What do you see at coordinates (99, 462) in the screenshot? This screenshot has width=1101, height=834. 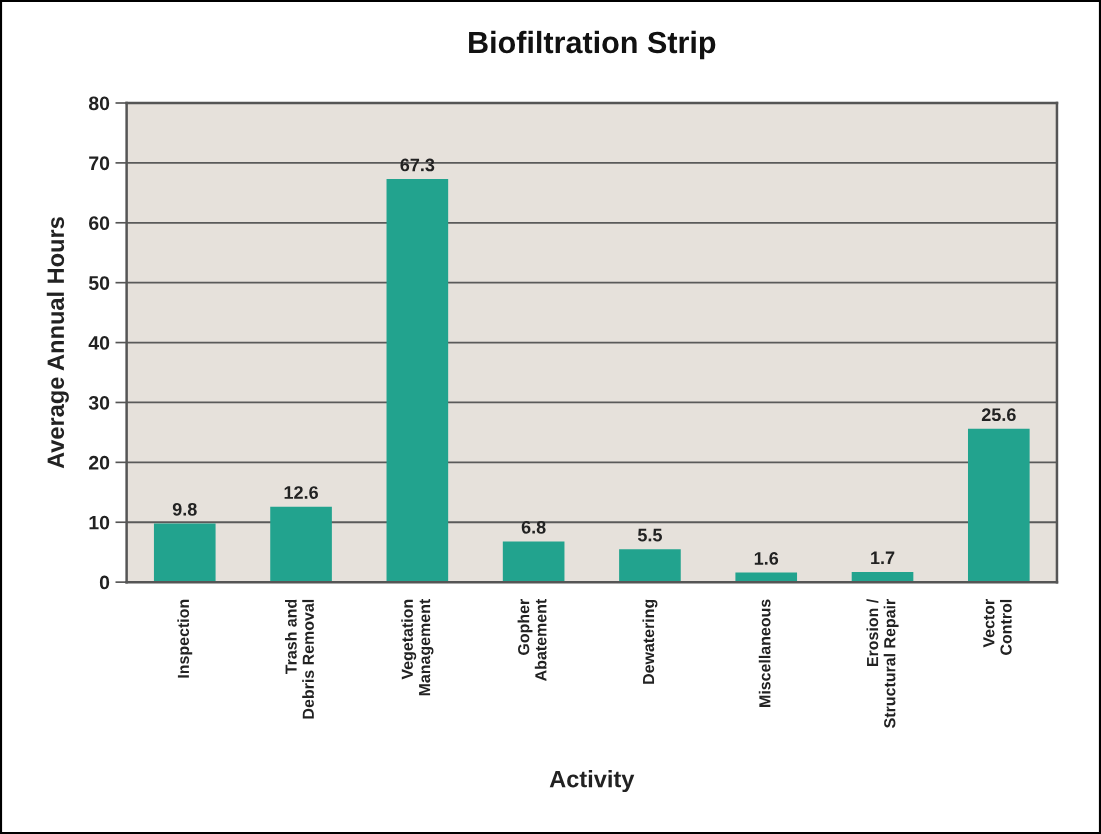 I see `y-tick-label: 20` at bounding box center [99, 462].